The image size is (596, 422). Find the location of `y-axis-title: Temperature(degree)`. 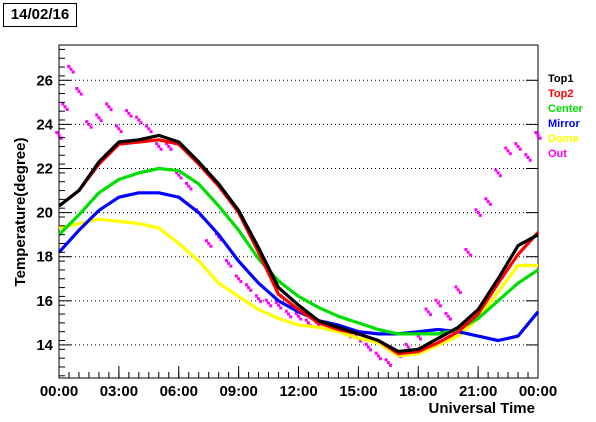

y-axis-title: Temperature(degree) is located at coordinates (20, 212).